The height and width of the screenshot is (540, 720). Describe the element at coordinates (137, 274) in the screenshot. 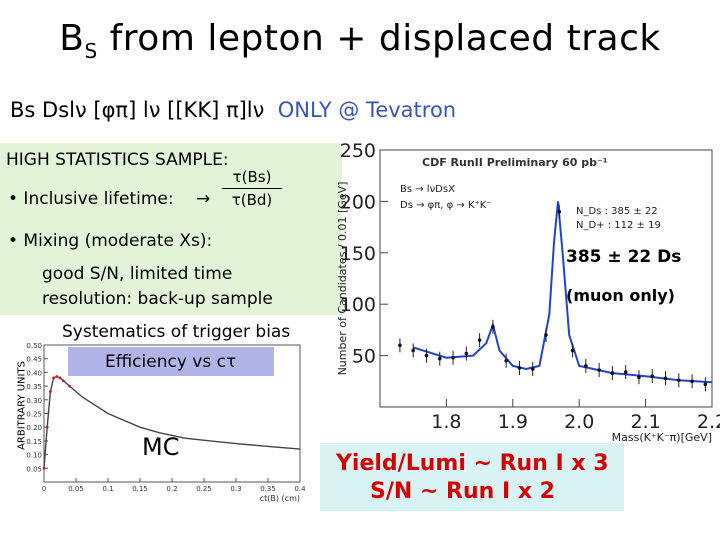

I see `sn-note-1: good S/N, limited time` at that location.